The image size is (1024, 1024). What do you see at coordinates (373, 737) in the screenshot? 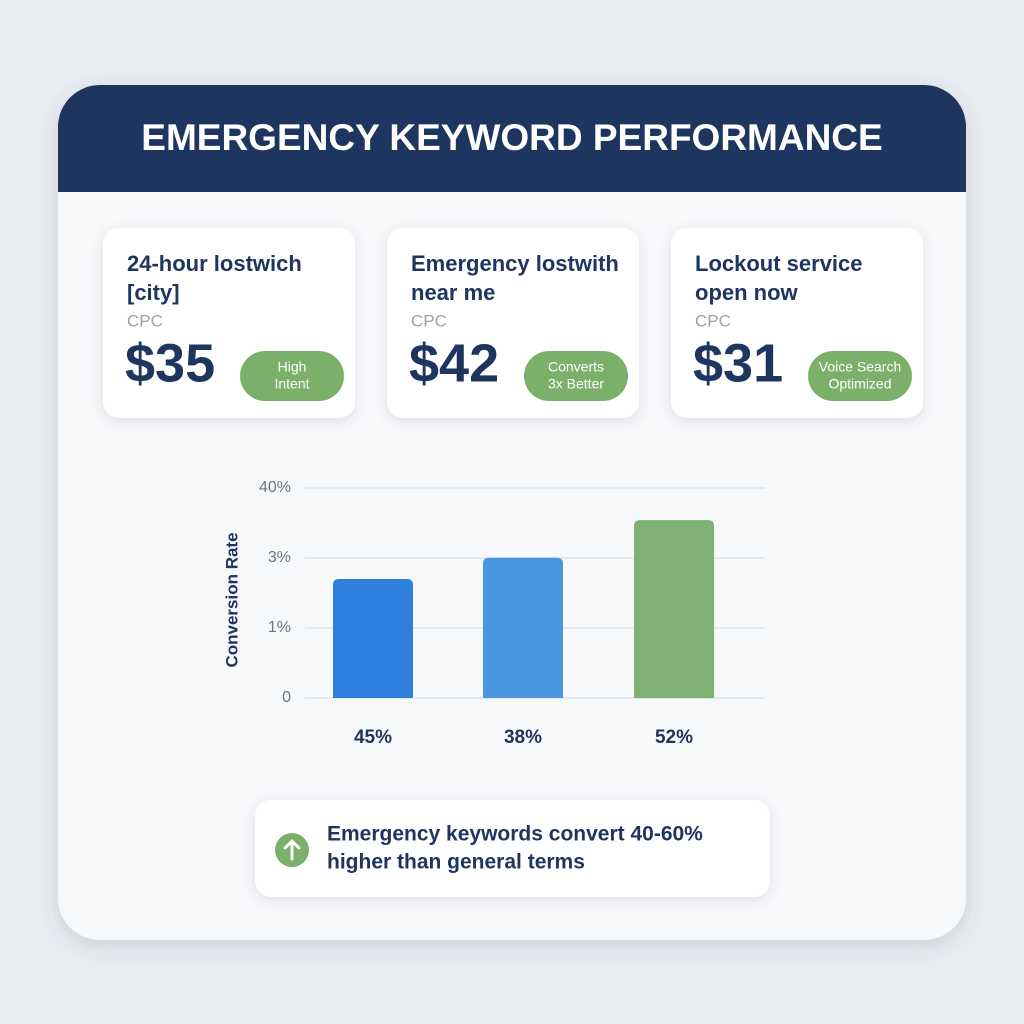
I see `x-tick-label: 45%` at bounding box center [373, 737].